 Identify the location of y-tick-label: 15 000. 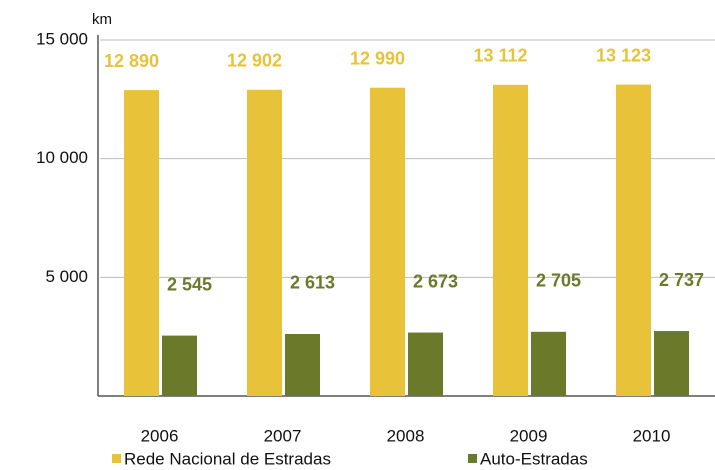
(62, 38).